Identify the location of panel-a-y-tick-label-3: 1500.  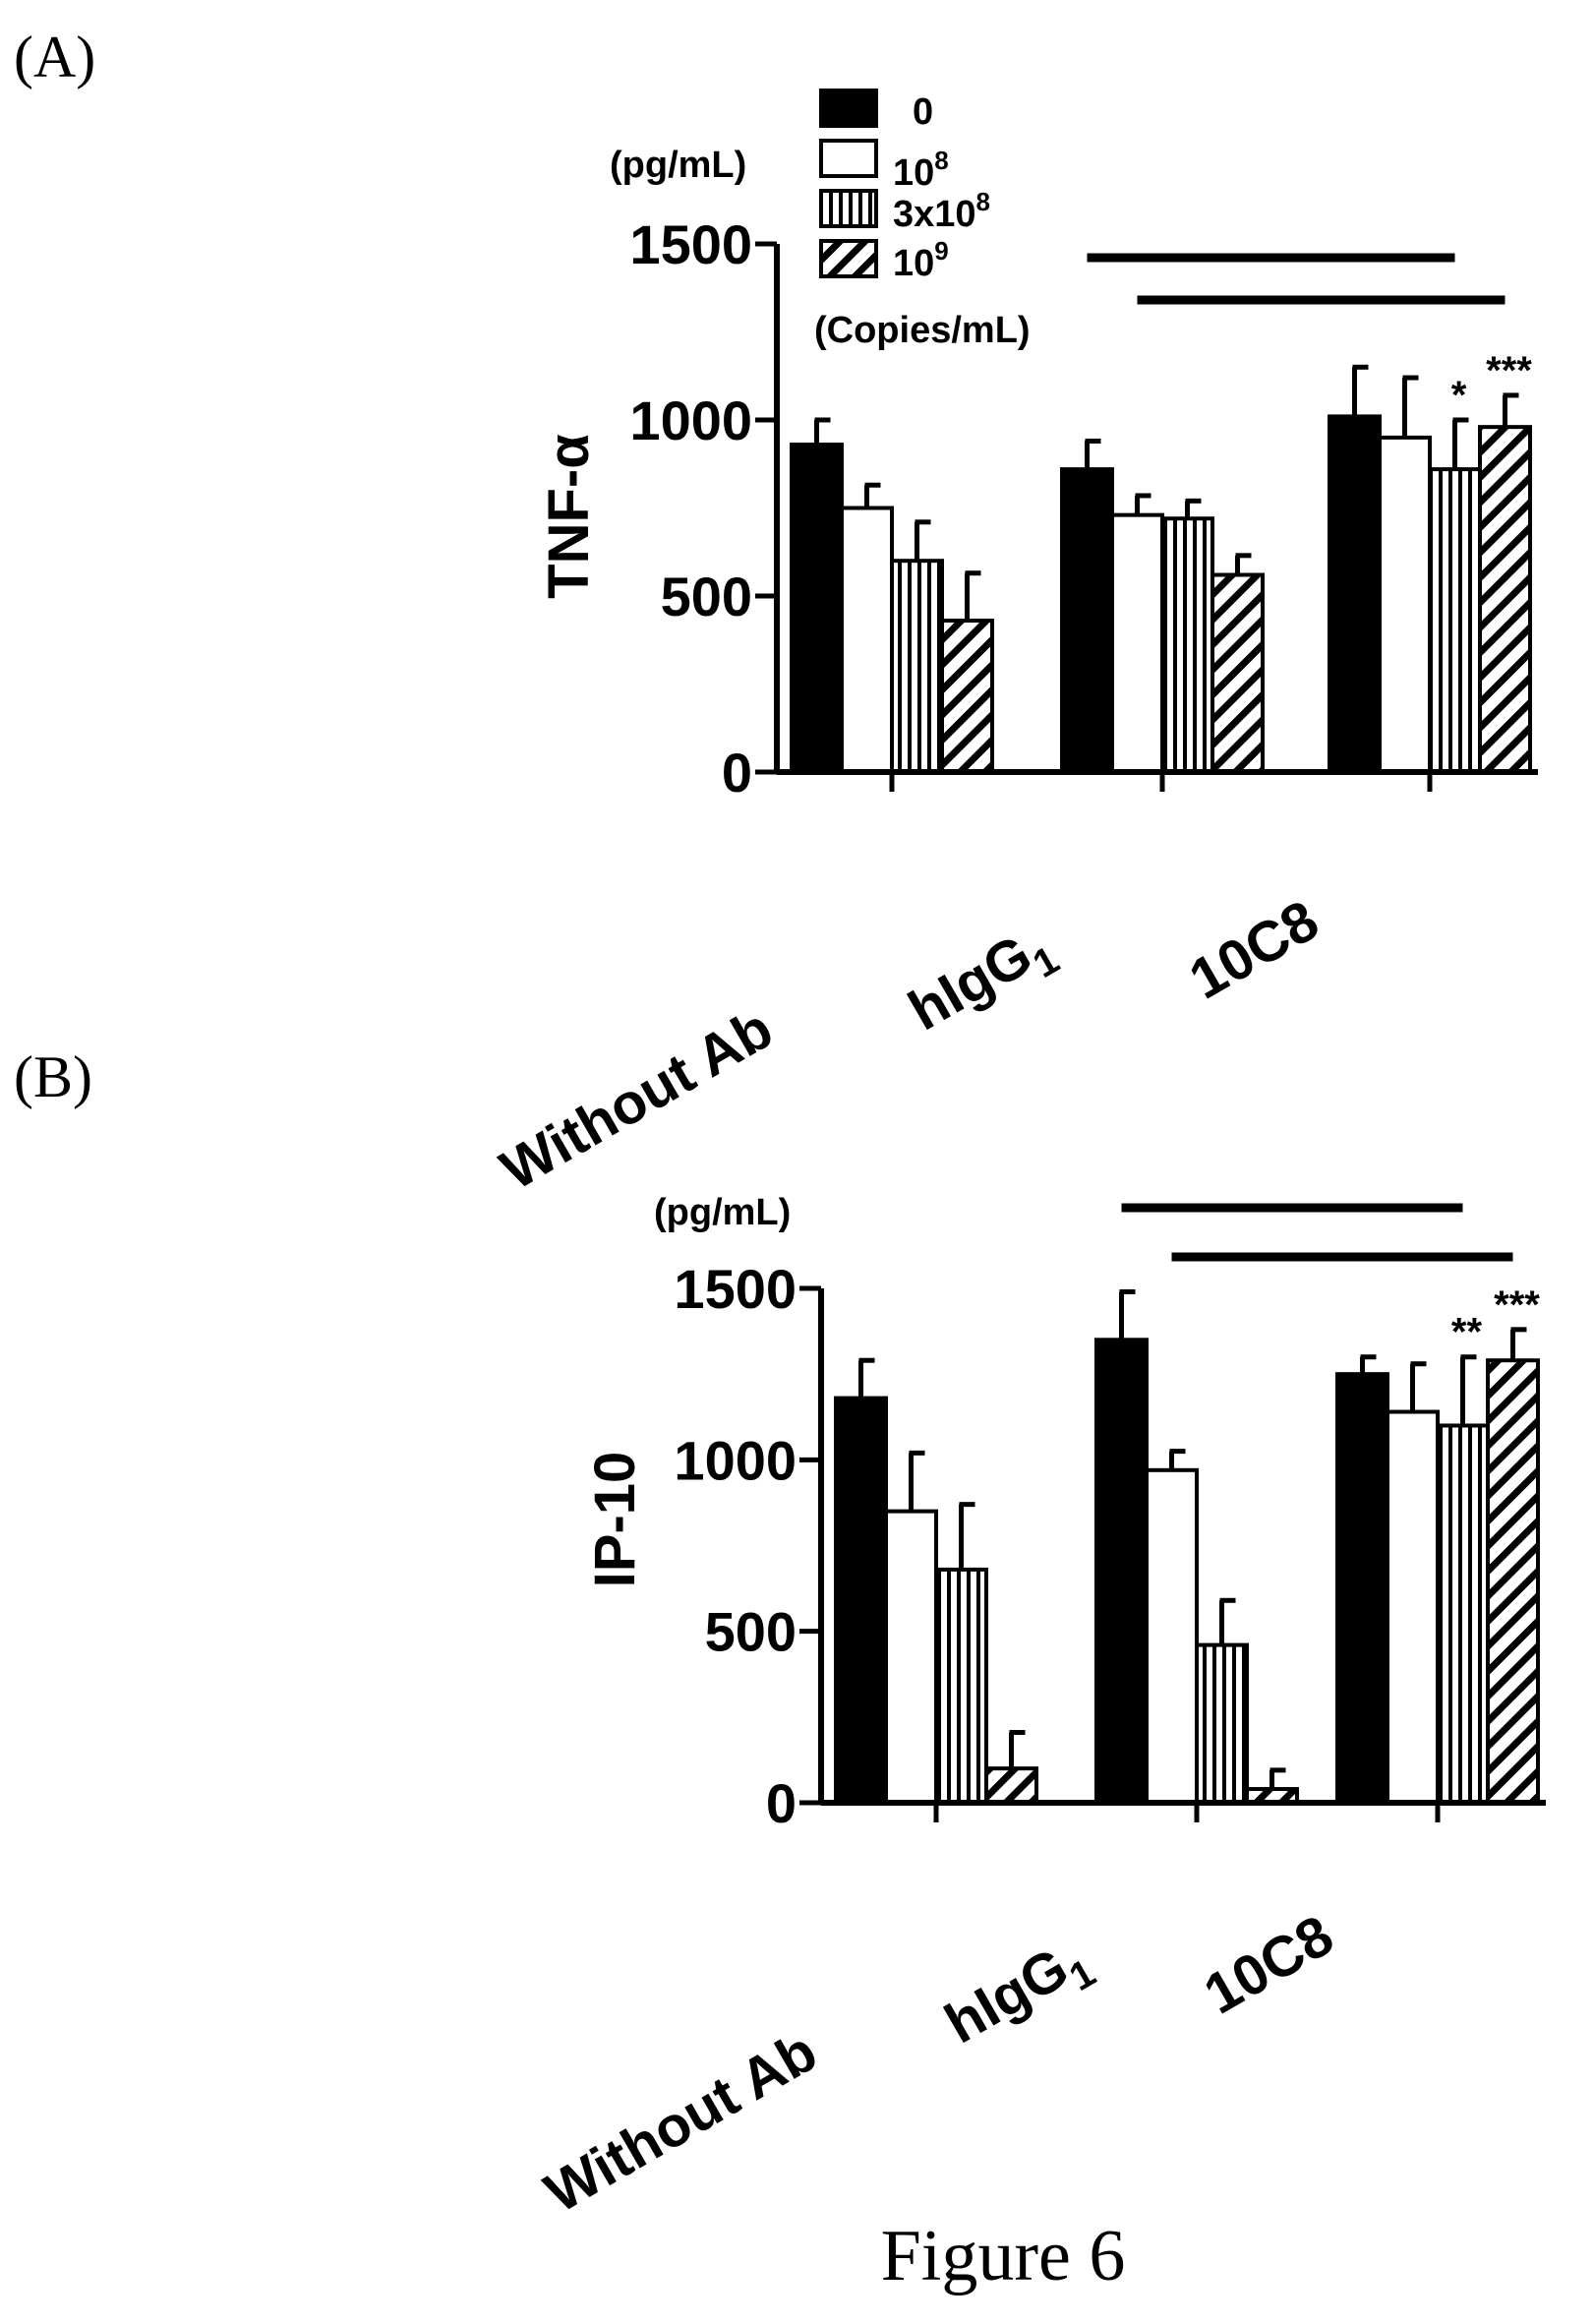
(690, 244).